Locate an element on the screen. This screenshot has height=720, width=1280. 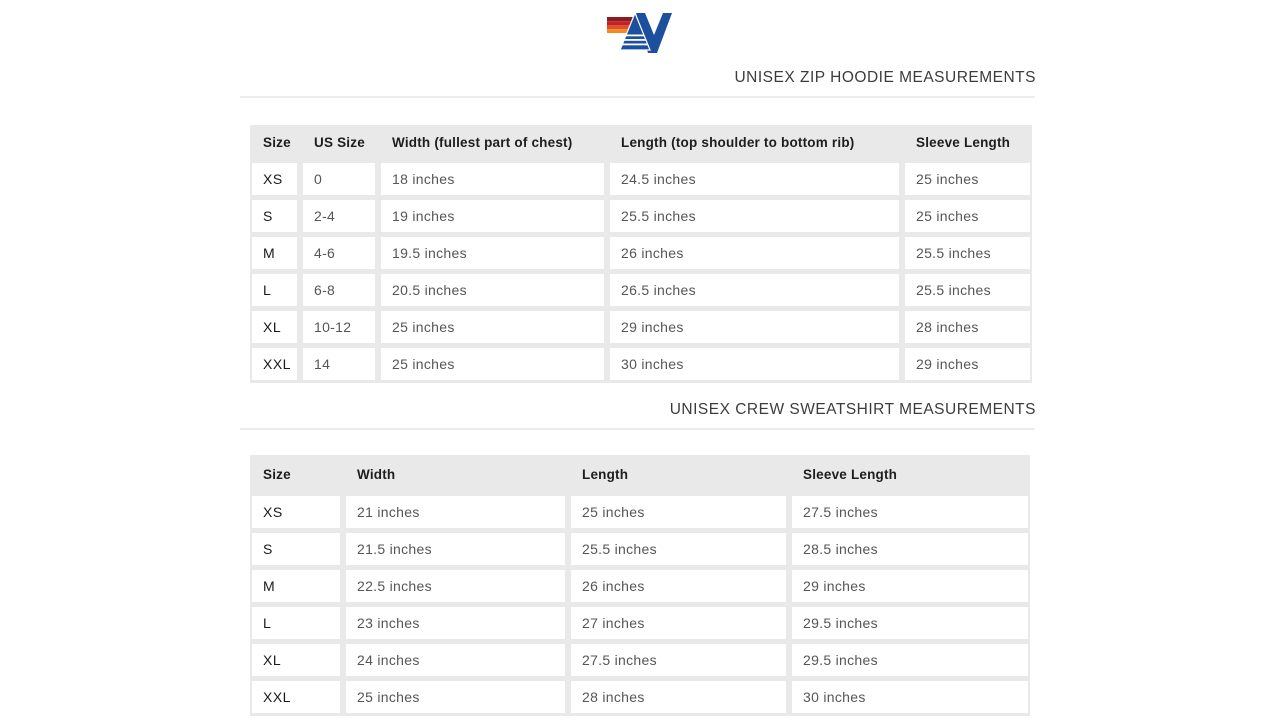
table-cell: 4-6 is located at coordinates (339, 253).